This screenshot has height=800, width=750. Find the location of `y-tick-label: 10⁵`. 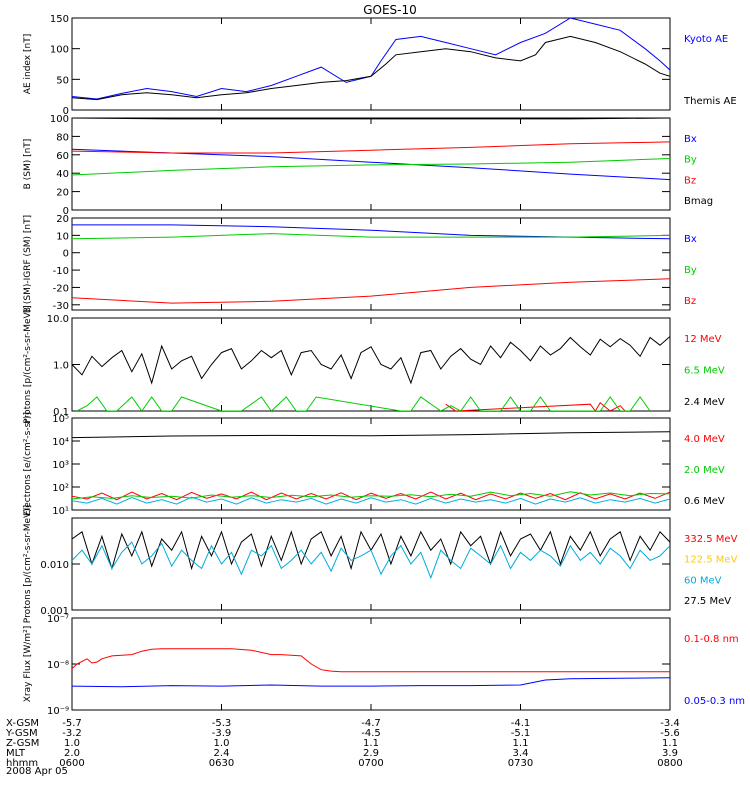

y-tick-label: 10⁵ is located at coordinates (60, 419).